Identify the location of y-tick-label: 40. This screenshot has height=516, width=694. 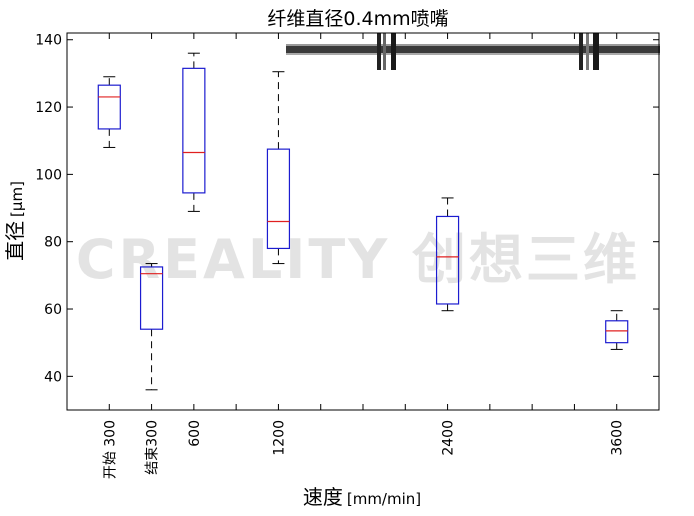
(53, 377).